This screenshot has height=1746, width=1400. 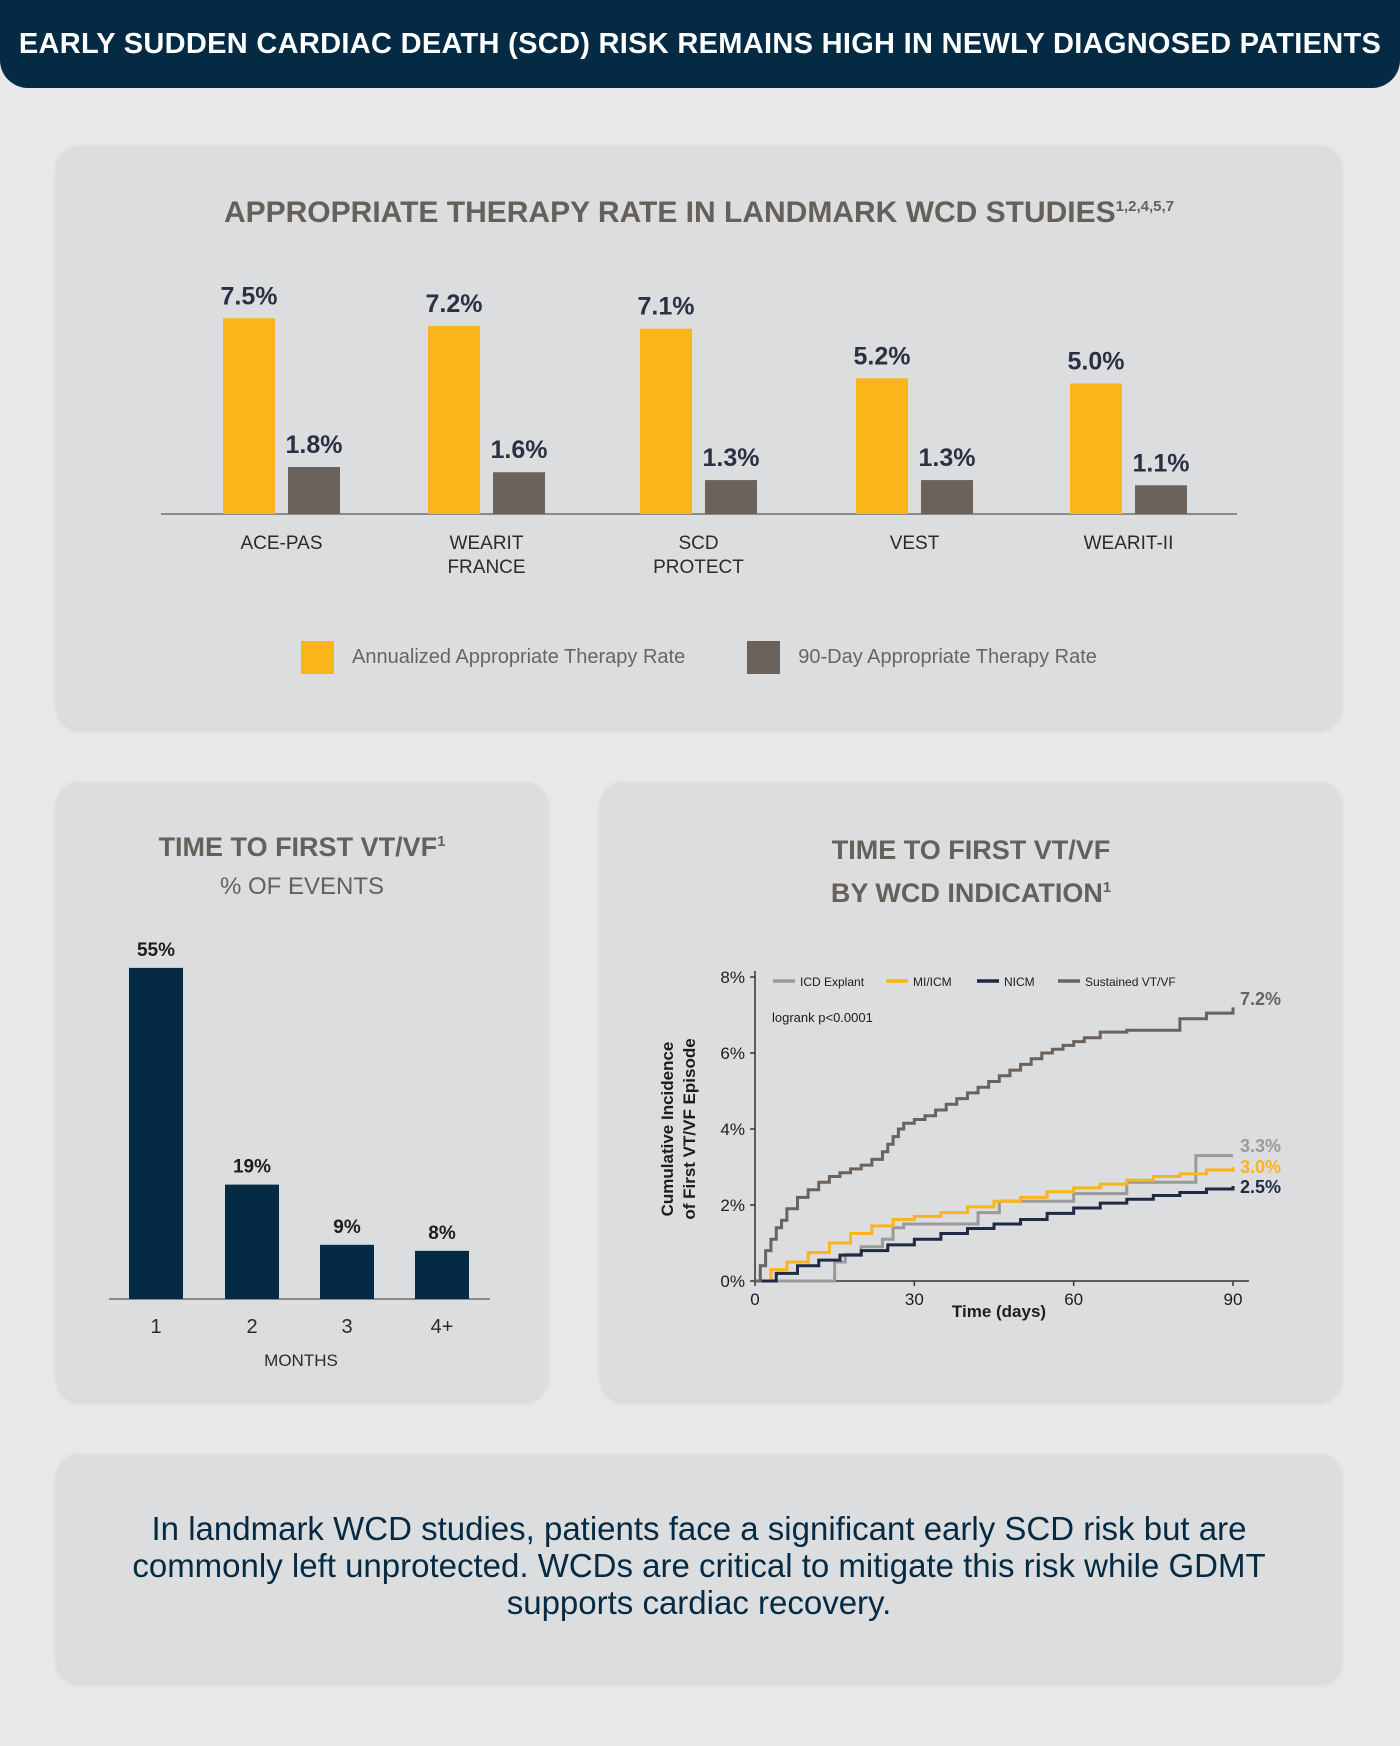 What do you see at coordinates (1260, 999) in the screenshot?
I see `series-end-label: 7.2%` at bounding box center [1260, 999].